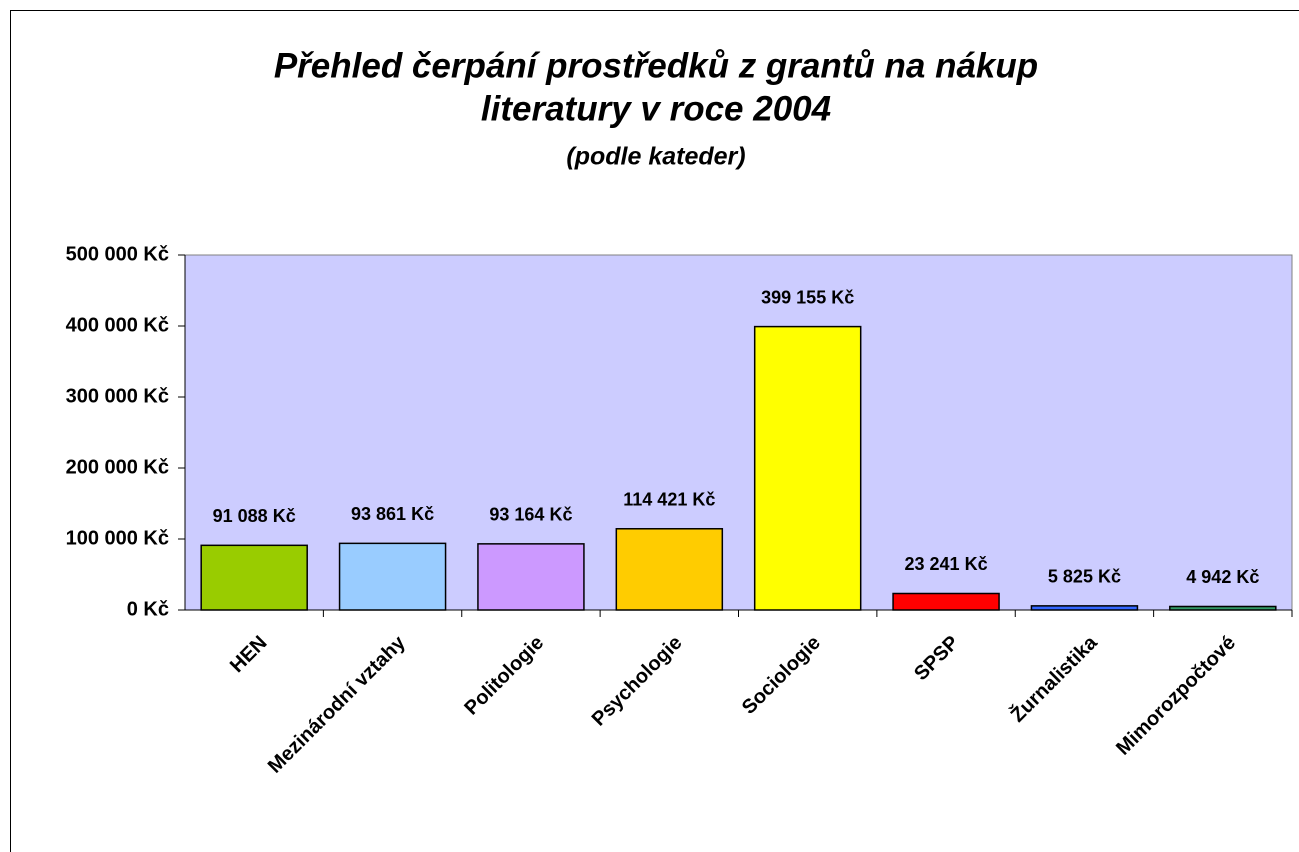 The image size is (1299, 852). What do you see at coordinates (1084, 577) in the screenshot?
I see `value-label: 5 825 Kč` at bounding box center [1084, 577].